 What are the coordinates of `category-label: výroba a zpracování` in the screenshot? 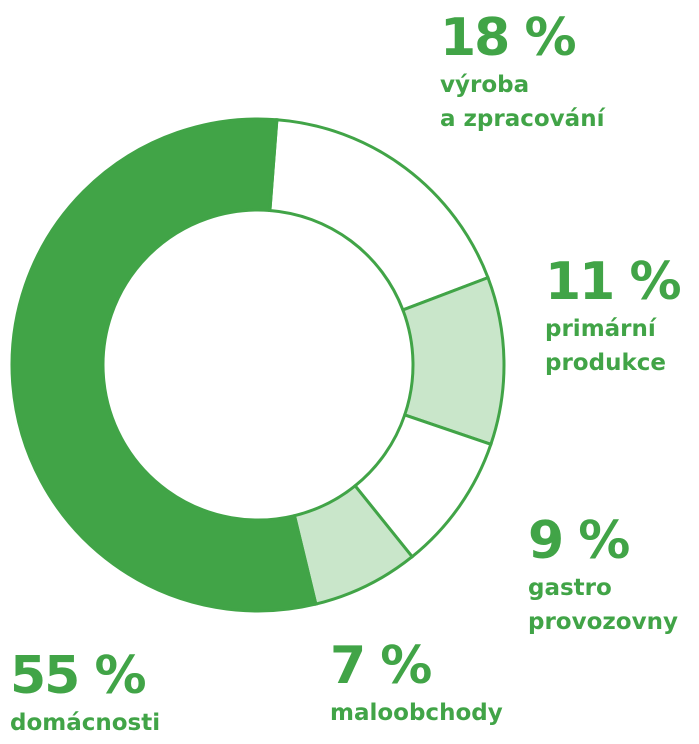 It's located at (522, 102).